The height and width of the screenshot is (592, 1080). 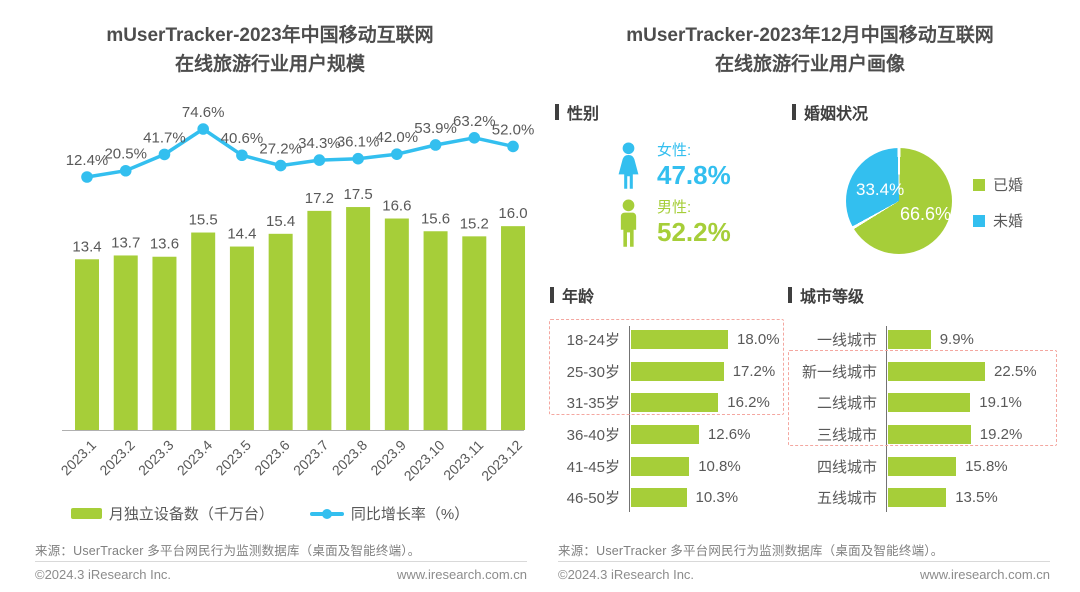 I want to click on marital-pie: 33.4% 66.6%, so click(x=899, y=201).